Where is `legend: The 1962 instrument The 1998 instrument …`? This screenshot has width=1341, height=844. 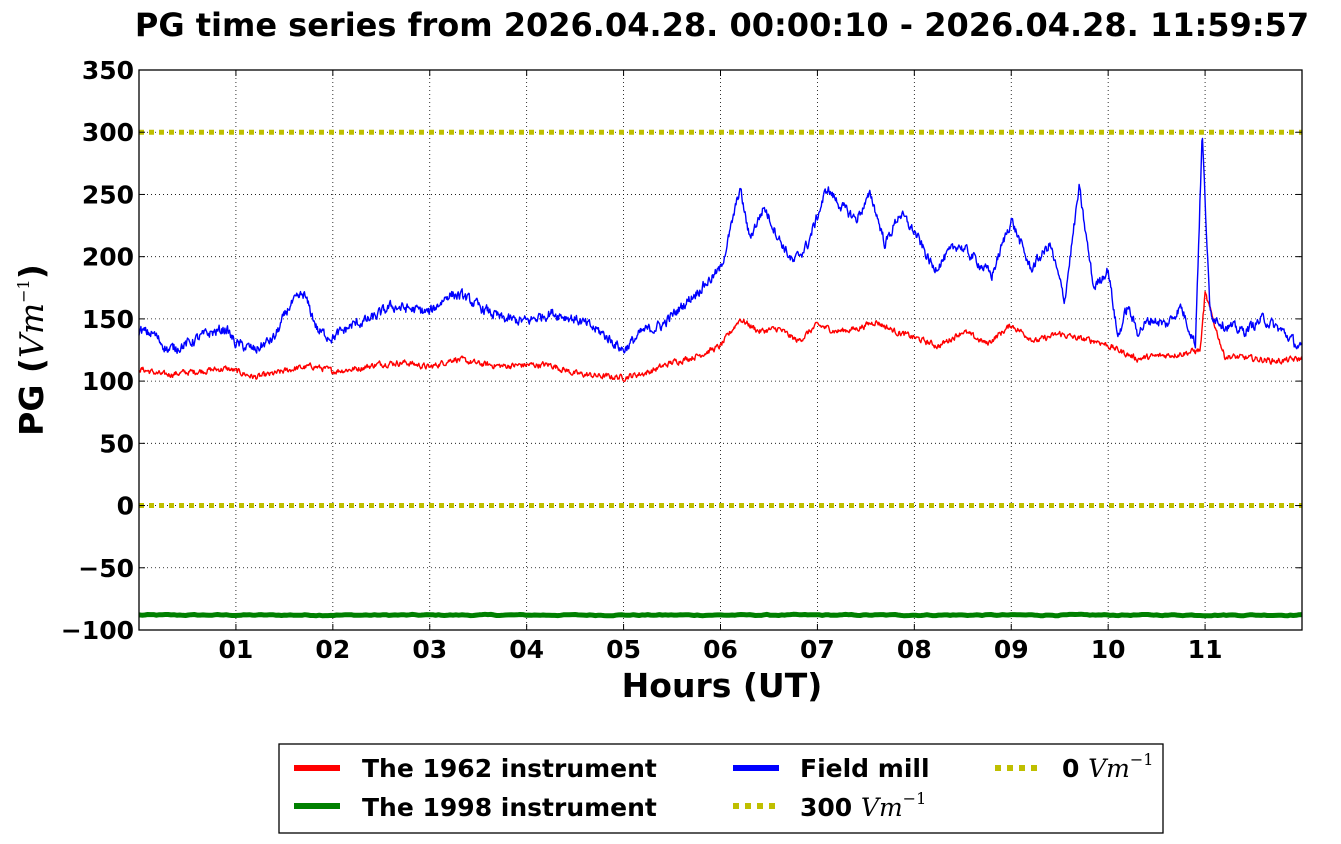 legend: The 1962 instrument The 1998 instrument … is located at coordinates (721, 788).